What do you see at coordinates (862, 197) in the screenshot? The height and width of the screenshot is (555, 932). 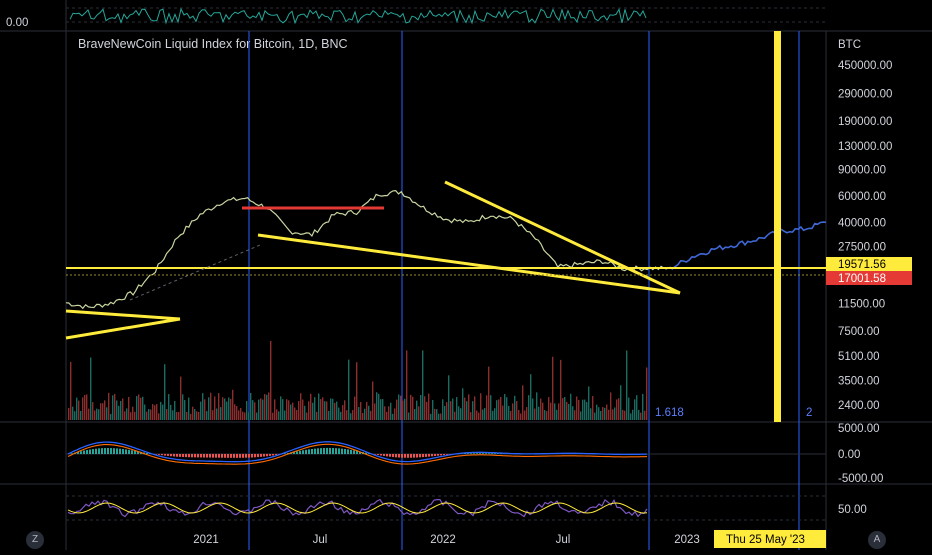 I see `price-tick-label: 60000.00` at bounding box center [862, 197].